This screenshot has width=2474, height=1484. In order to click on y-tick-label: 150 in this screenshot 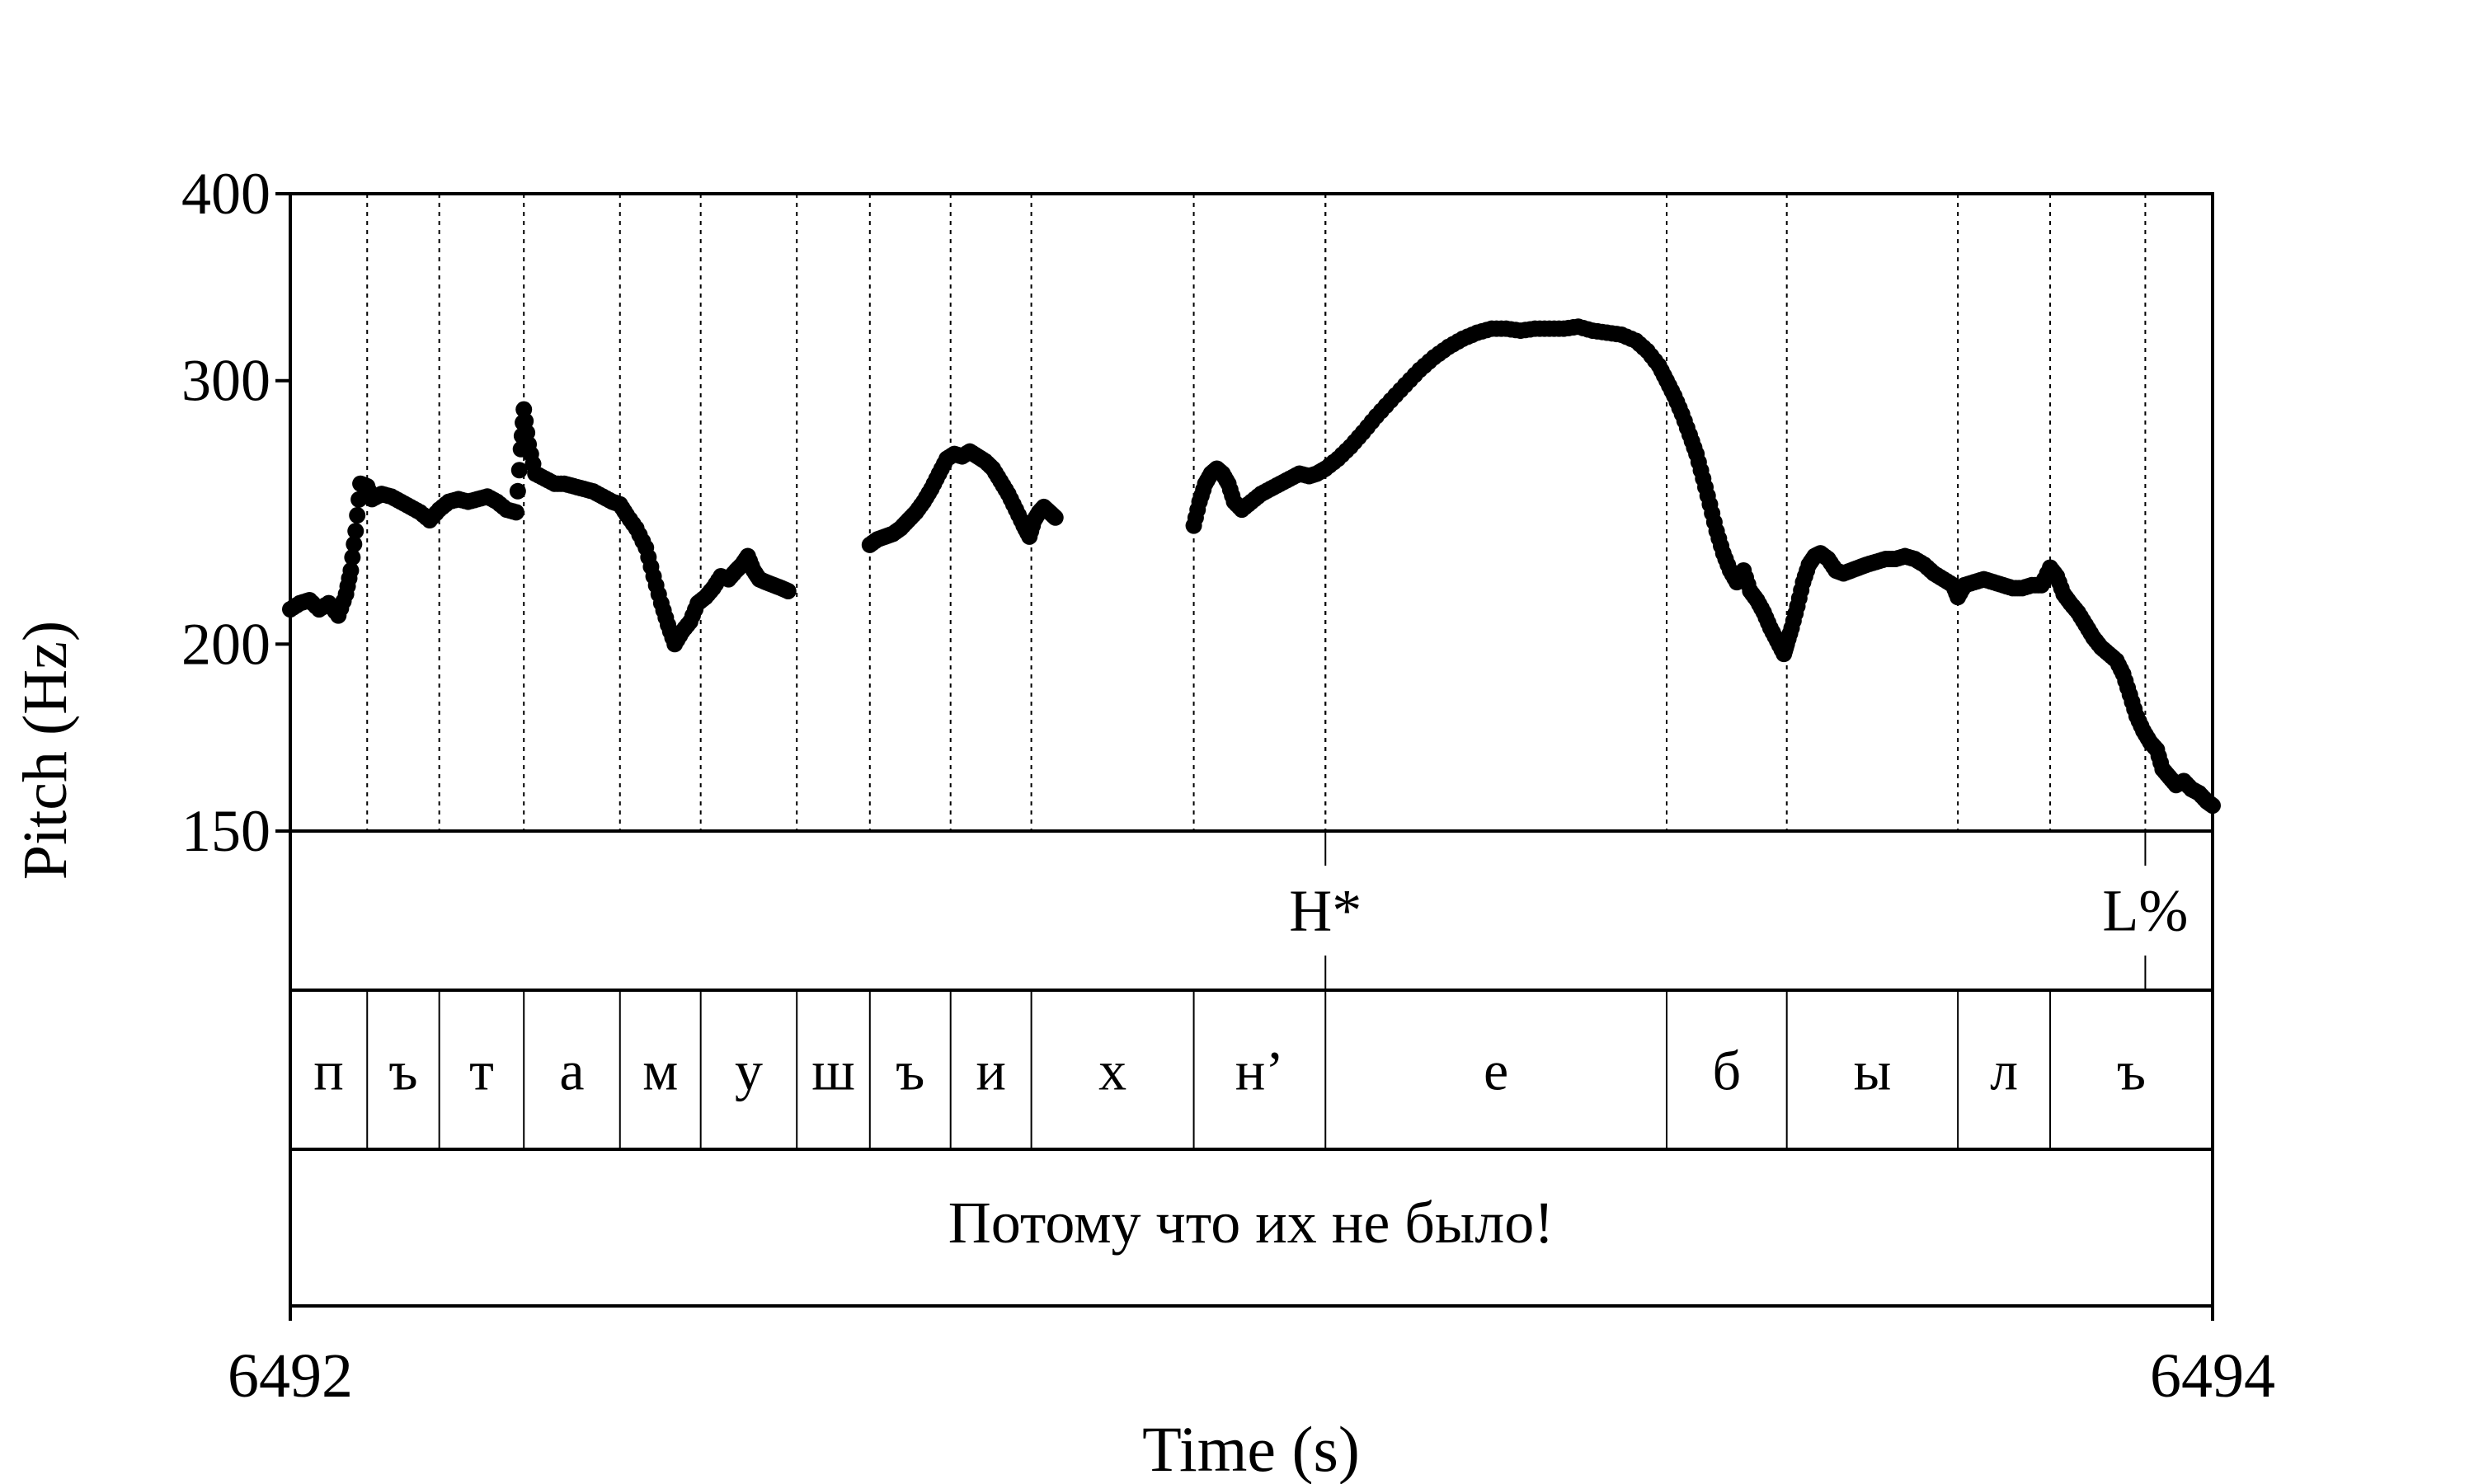, I will do `click(225, 831)`.